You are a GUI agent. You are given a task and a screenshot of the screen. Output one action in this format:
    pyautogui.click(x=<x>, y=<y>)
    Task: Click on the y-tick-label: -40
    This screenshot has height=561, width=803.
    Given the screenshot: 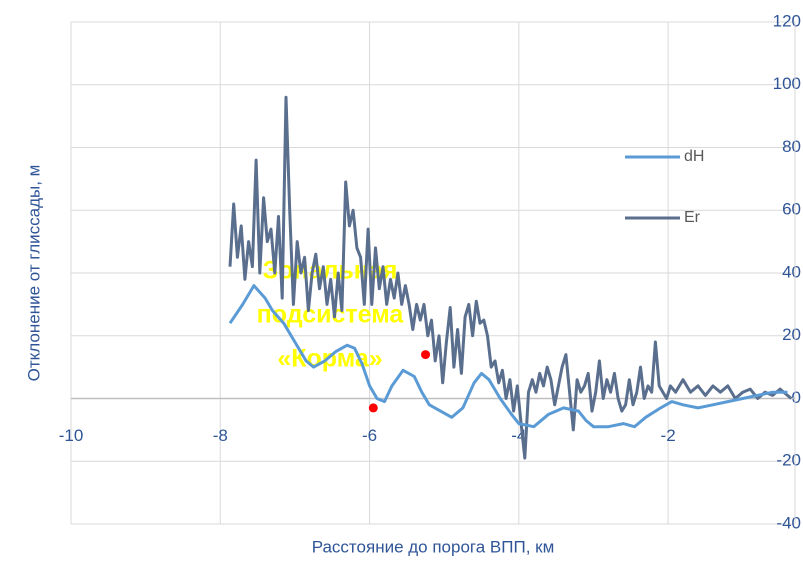 What is the action you would take?
    pyautogui.click(x=788, y=522)
    